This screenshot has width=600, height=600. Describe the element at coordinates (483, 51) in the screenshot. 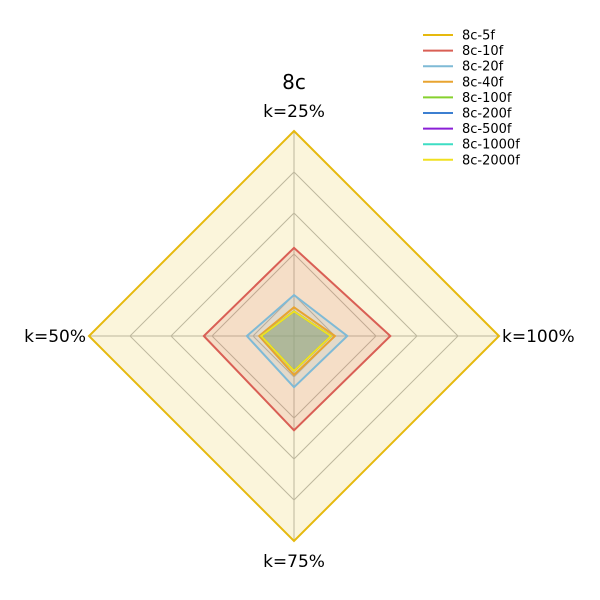

I see `legend-label-8c-10f: 8c-10f` at that location.